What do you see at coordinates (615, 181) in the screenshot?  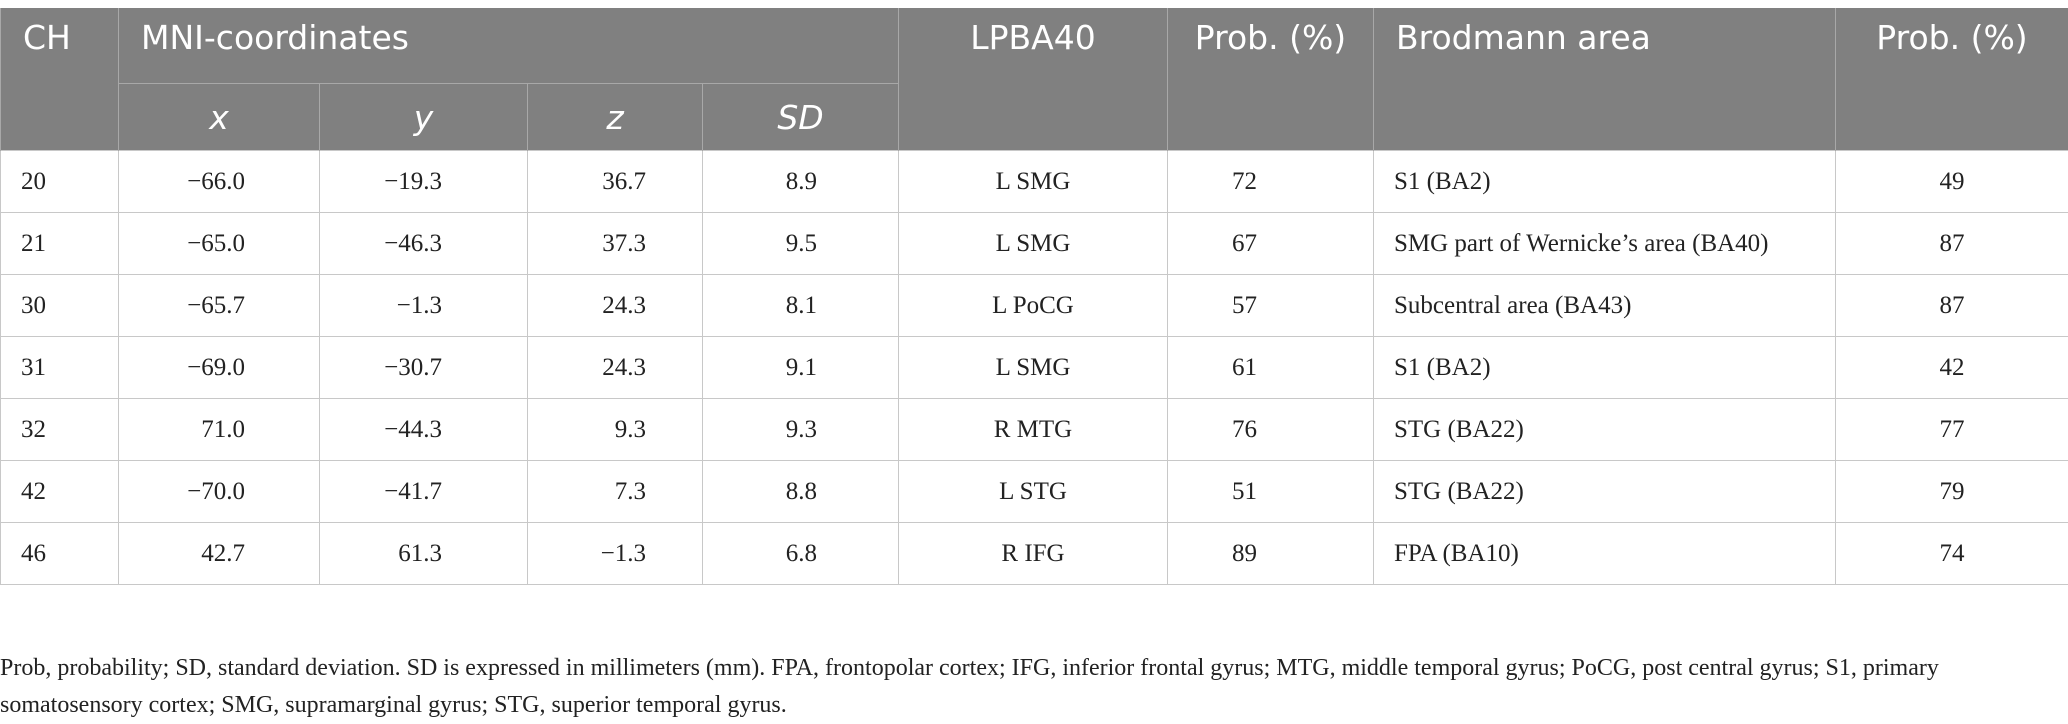 I see `cell-z: 36.7` at bounding box center [615, 181].